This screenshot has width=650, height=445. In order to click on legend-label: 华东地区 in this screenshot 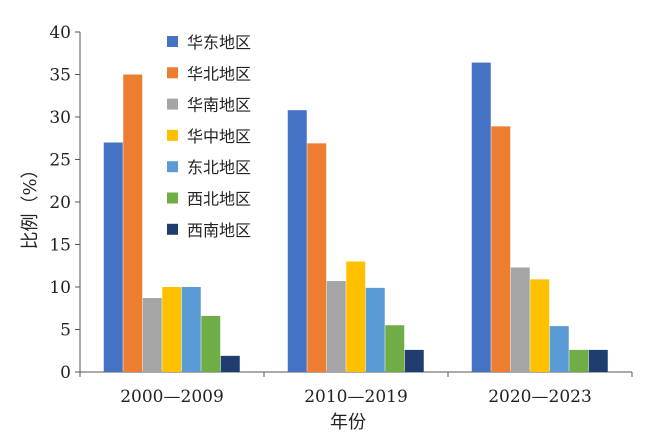, I will do `click(219, 42)`.